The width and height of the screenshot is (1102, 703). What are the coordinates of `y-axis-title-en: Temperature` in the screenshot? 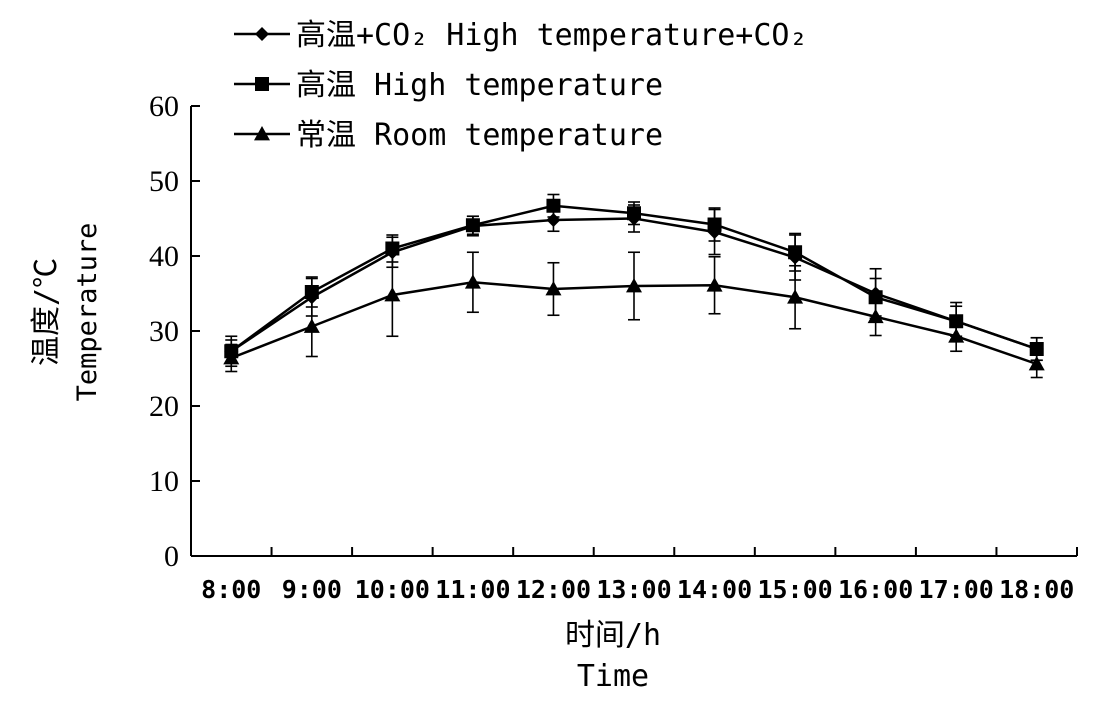 It's located at (87, 312).